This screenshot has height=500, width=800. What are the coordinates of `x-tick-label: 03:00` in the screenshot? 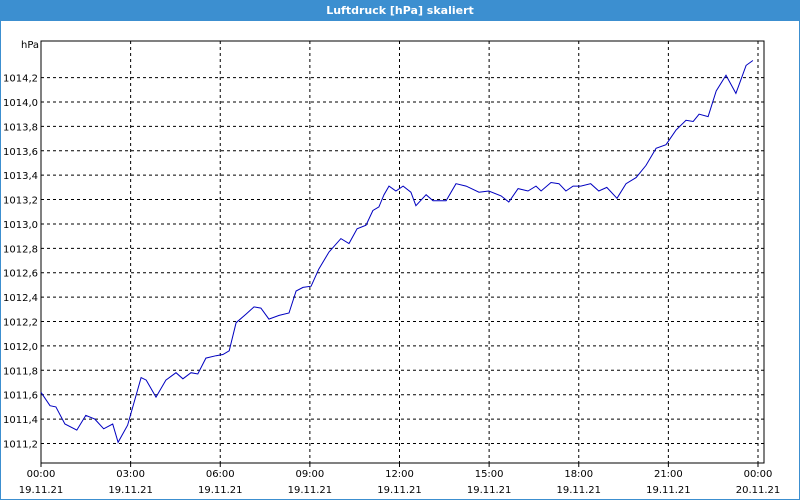 It's located at (130, 474).